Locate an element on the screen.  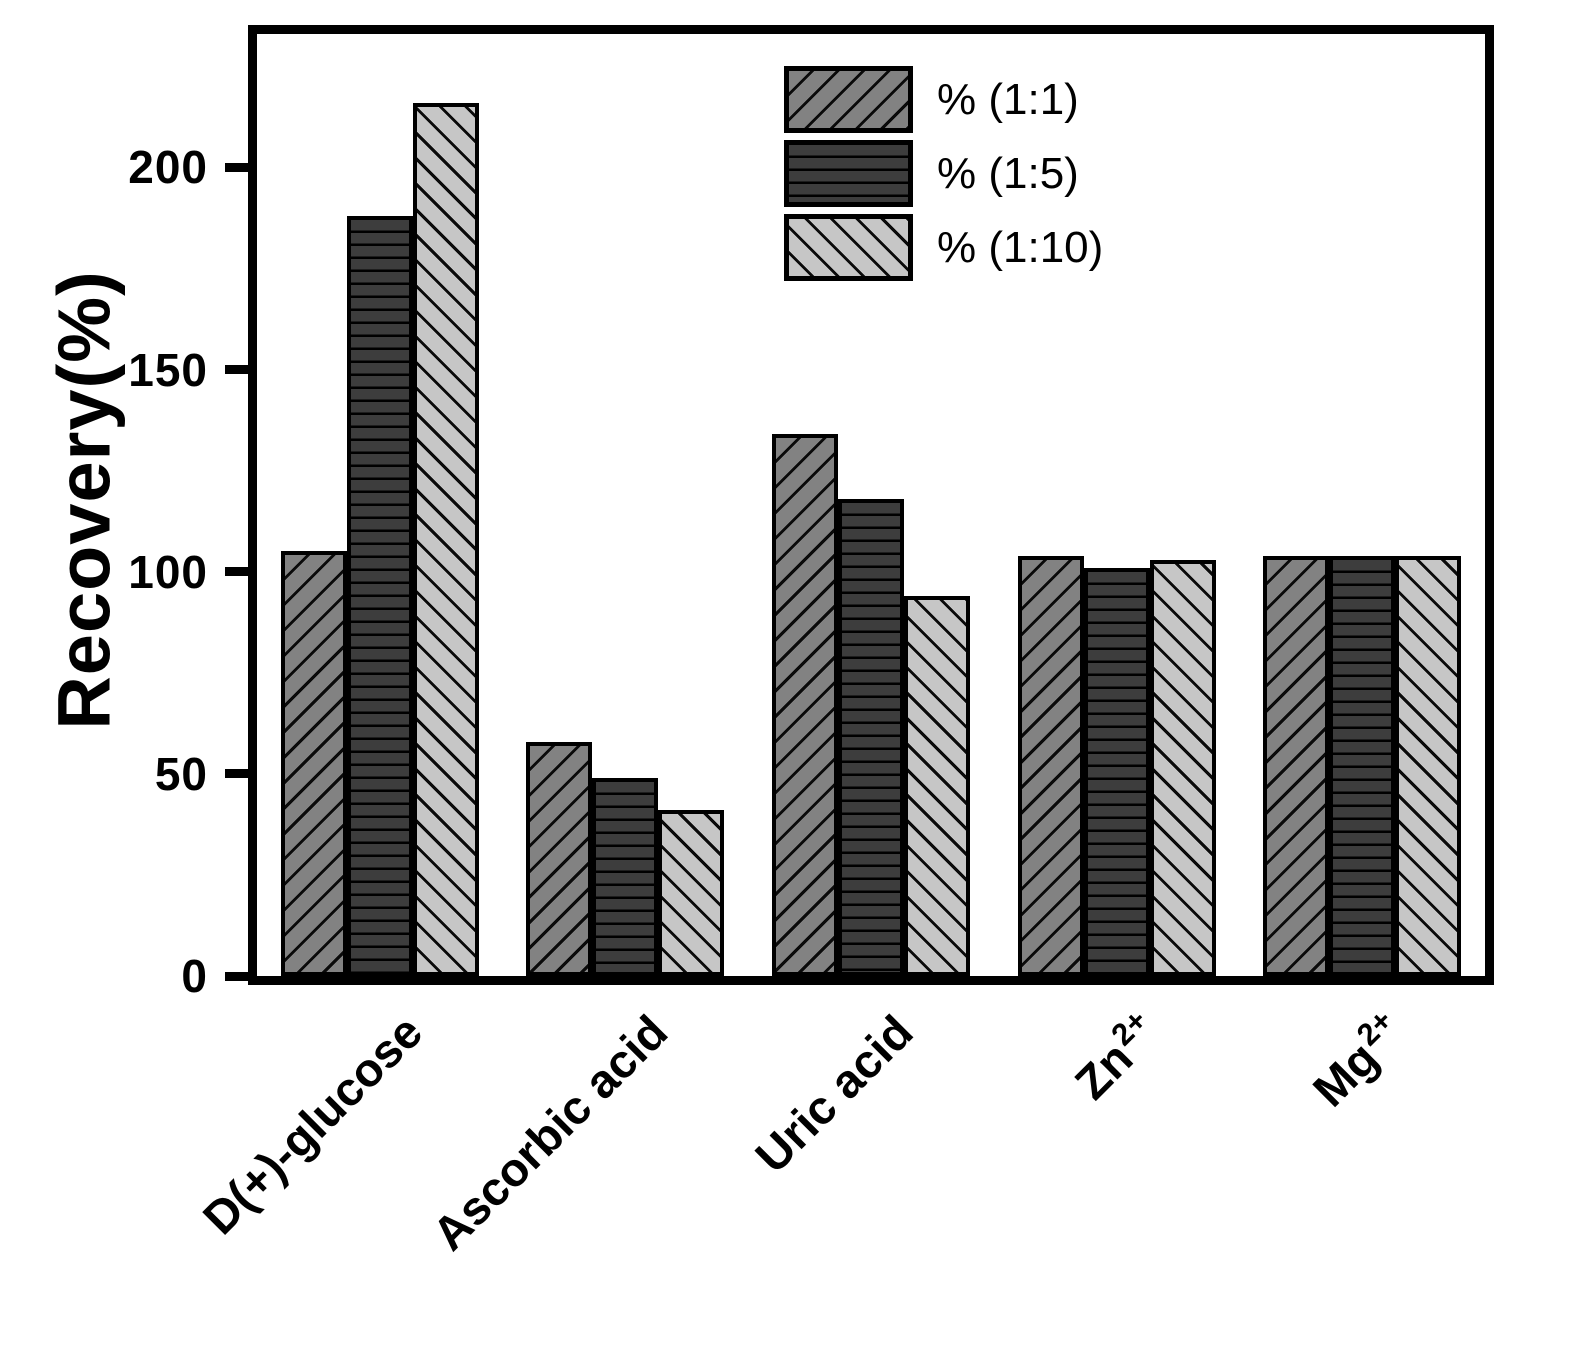
y-tick-label: 0 is located at coordinates (194, 976).